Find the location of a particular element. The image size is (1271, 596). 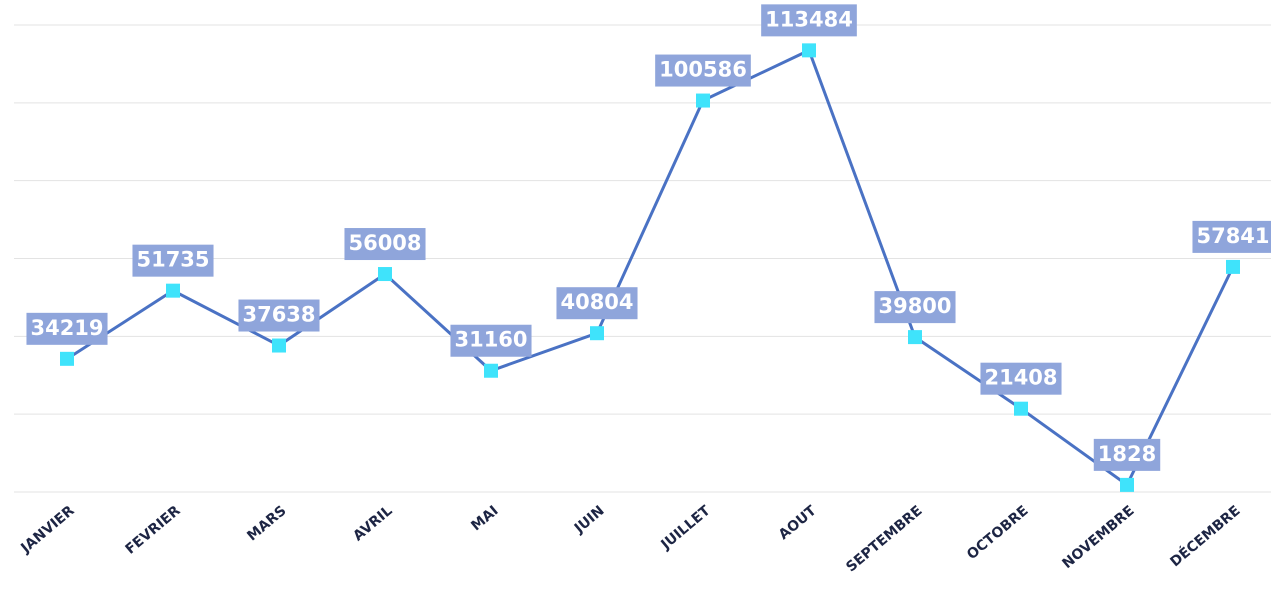

value-label: 100586 is located at coordinates (703, 70).